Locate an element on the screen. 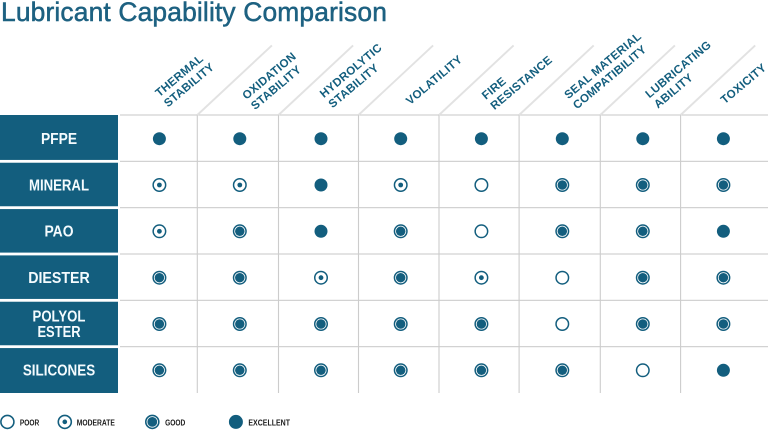 Image resolution: width=768 pixels, height=430 pixels. svg-text: GOOD is located at coordinates (175, 422).